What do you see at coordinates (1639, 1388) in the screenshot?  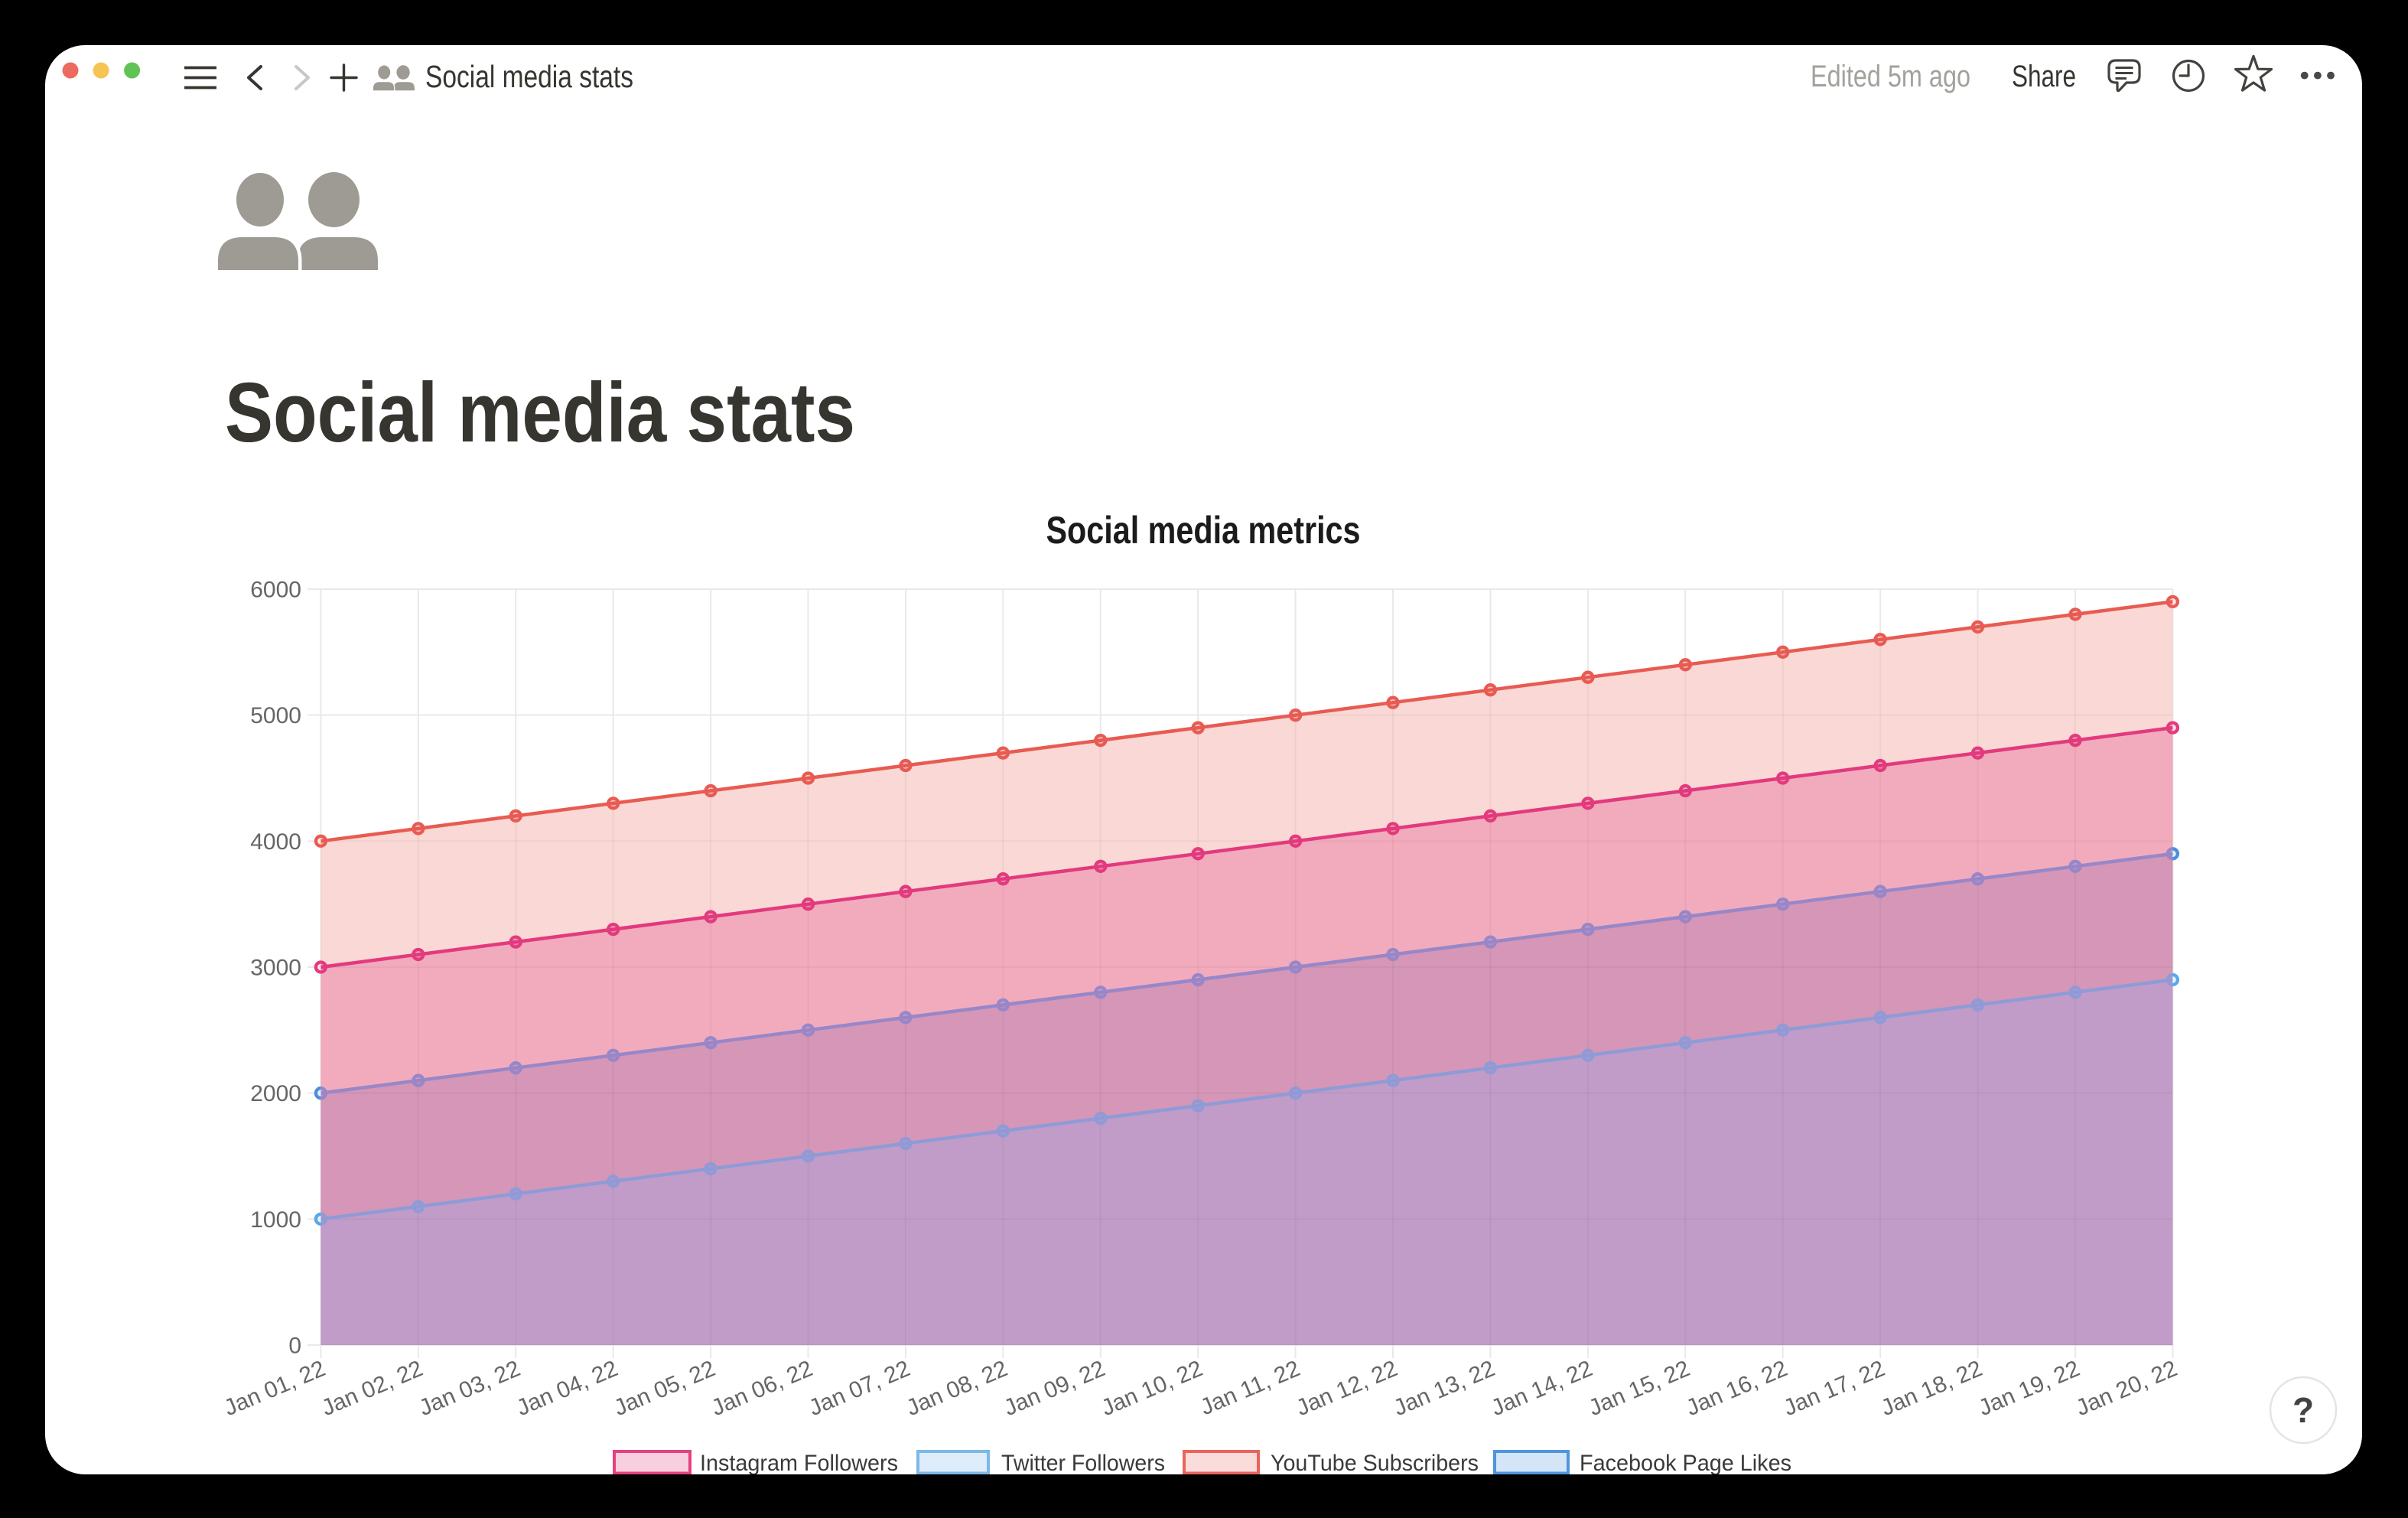 I see `svg-text: Jan 15, 22` at bounding box center [1639, 1388].